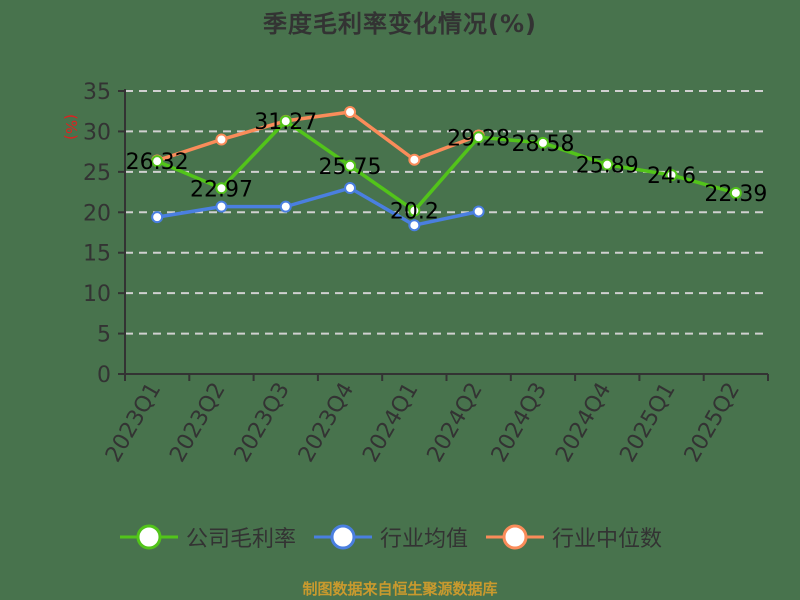 The image size is (800, 600). I want to click on y-tick-label: 20, so click(97, 213).